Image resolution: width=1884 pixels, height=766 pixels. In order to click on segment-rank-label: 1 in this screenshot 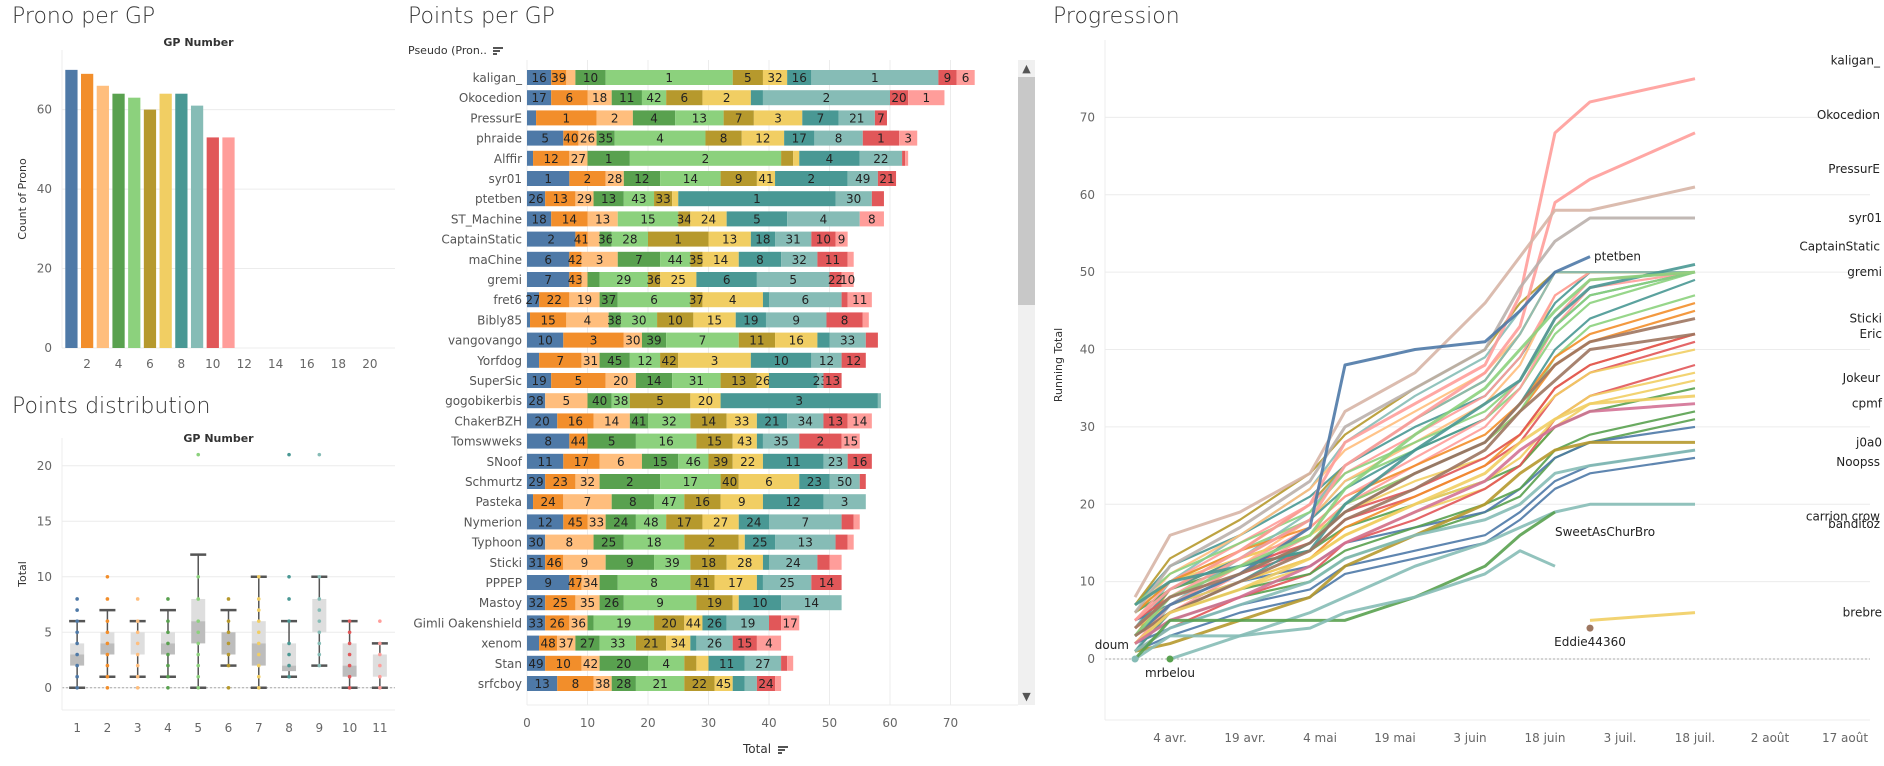, I will do `click(678, 240)`.